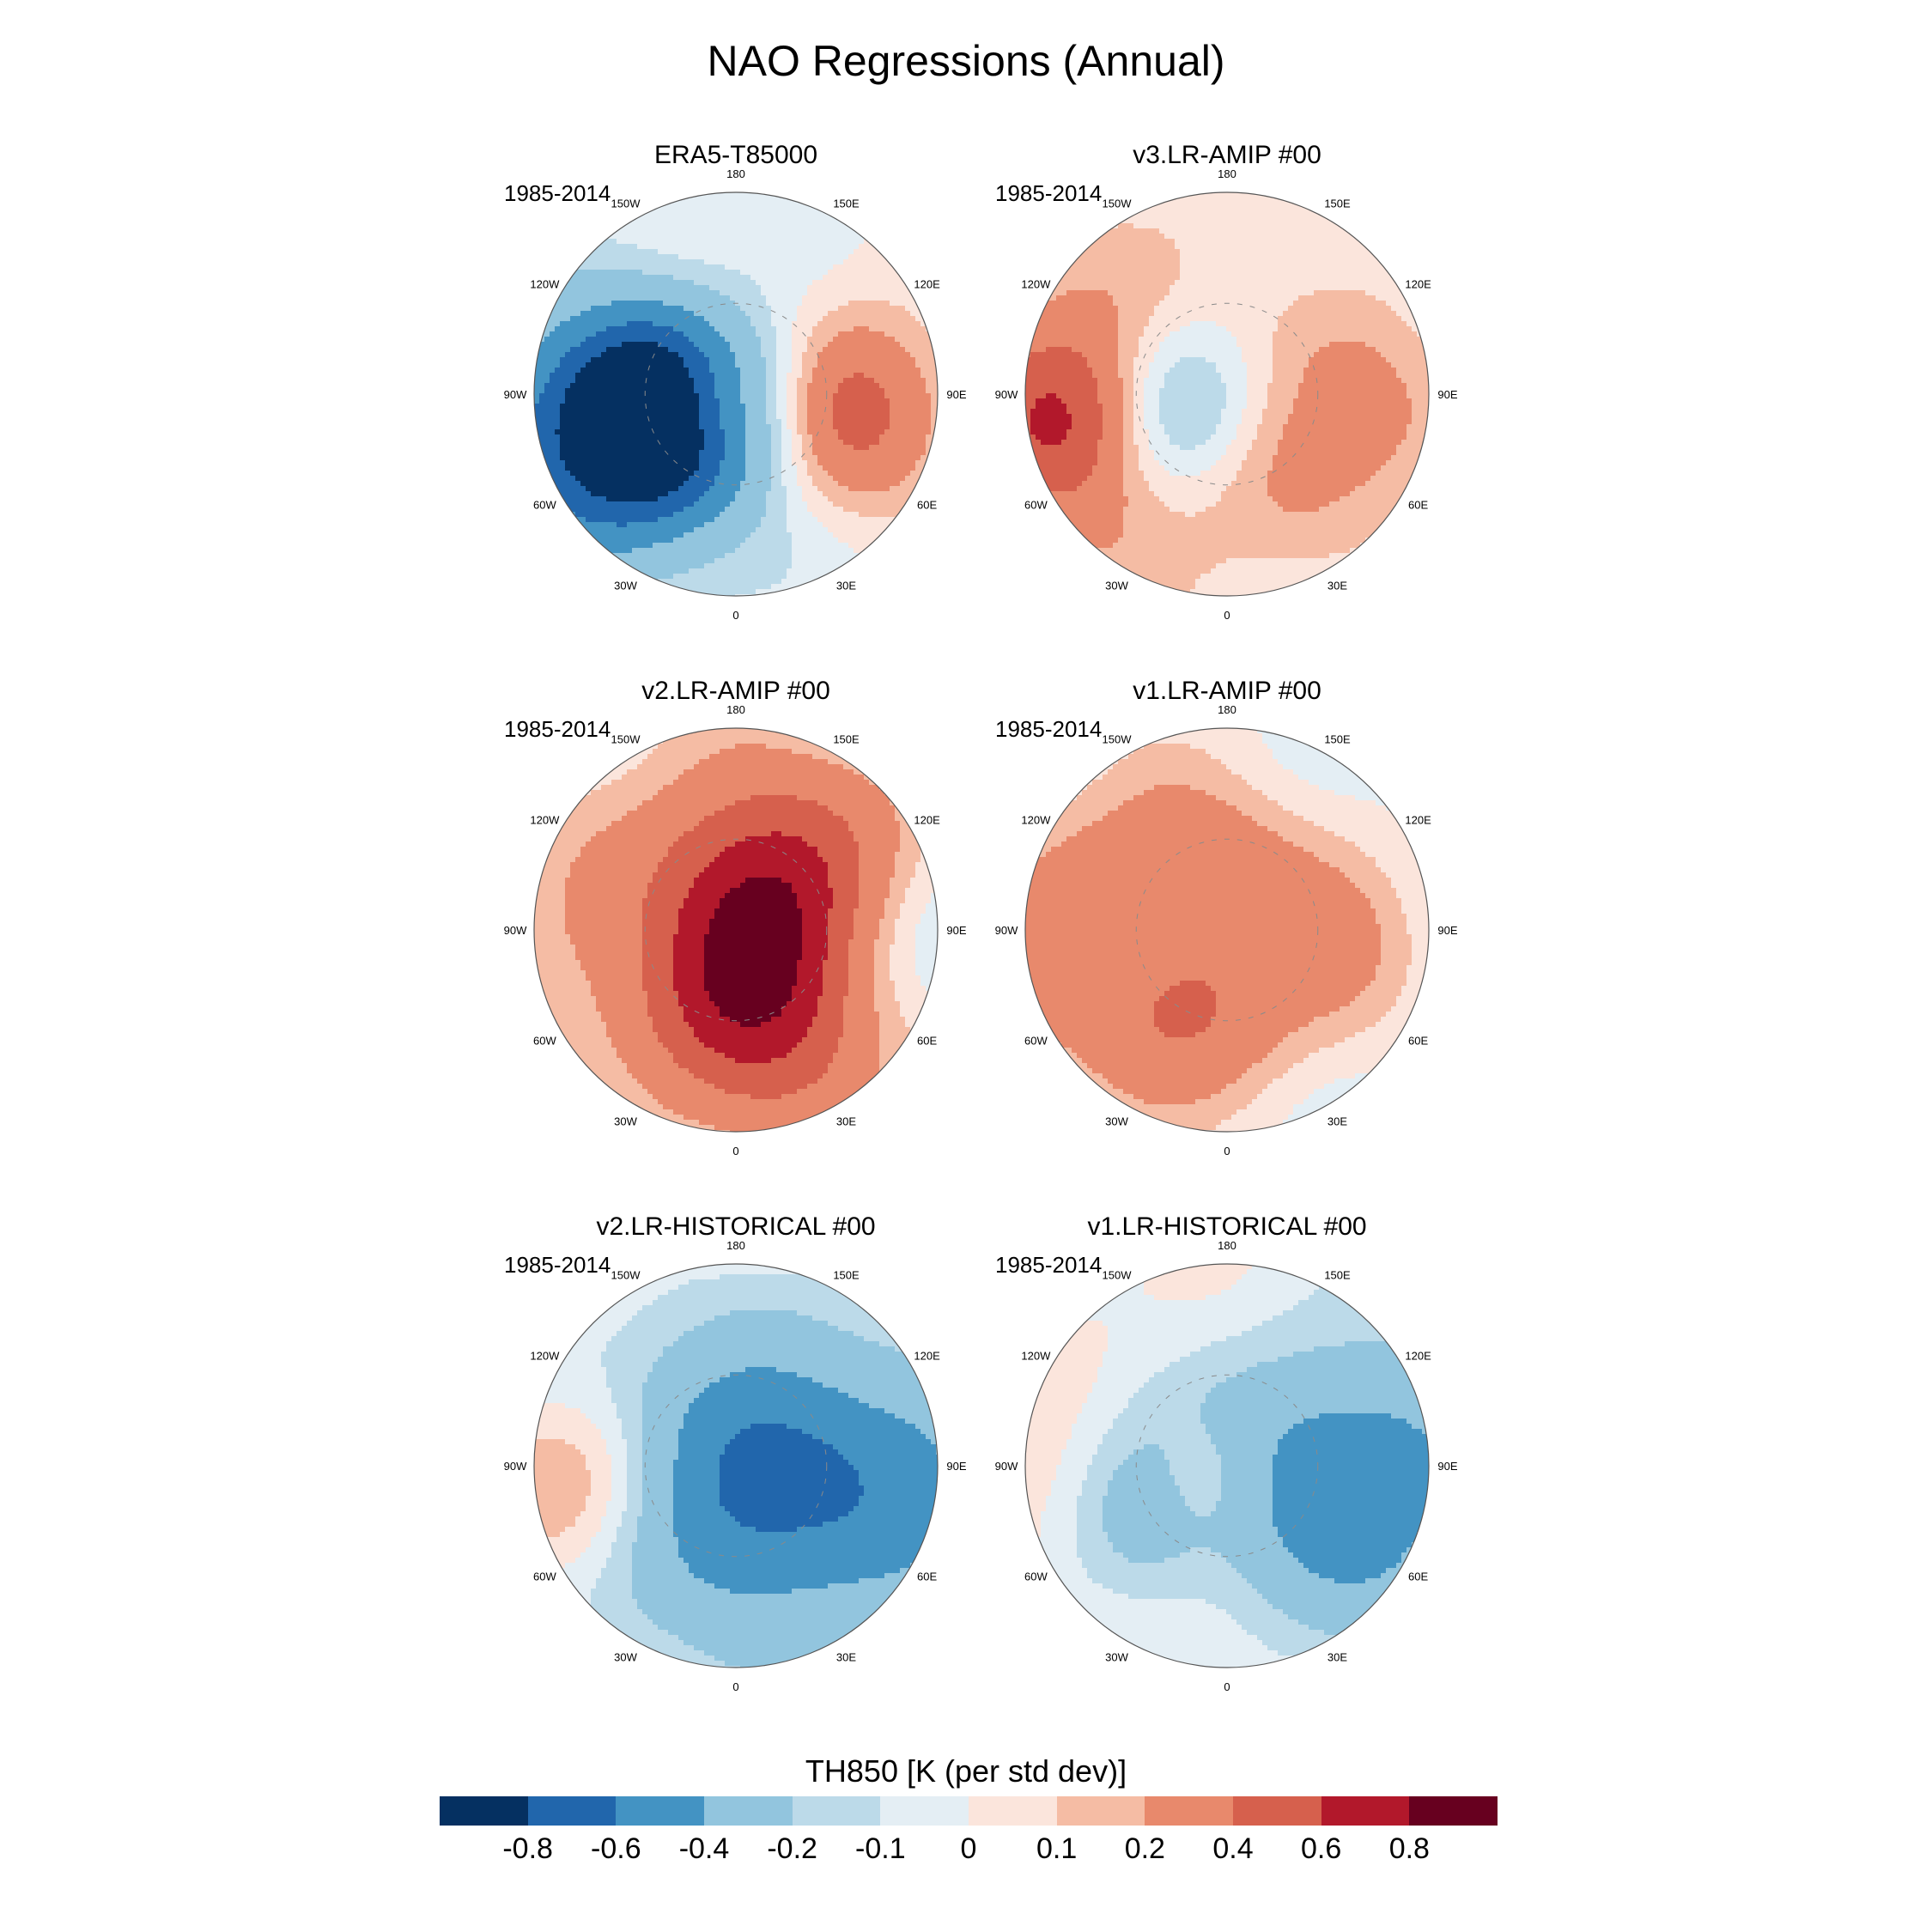 This screenshot has height=1932, width=1932. Describe the element at coordinates (704, 1849) in the screenshot. I see `colorbar-tick-label: -0.4` at that location.